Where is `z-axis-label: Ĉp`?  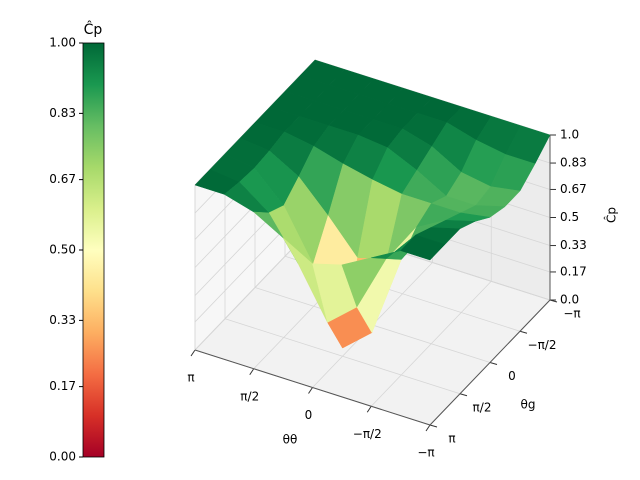 z-axis-label: Ĉp is located at coordinates (611, 215).